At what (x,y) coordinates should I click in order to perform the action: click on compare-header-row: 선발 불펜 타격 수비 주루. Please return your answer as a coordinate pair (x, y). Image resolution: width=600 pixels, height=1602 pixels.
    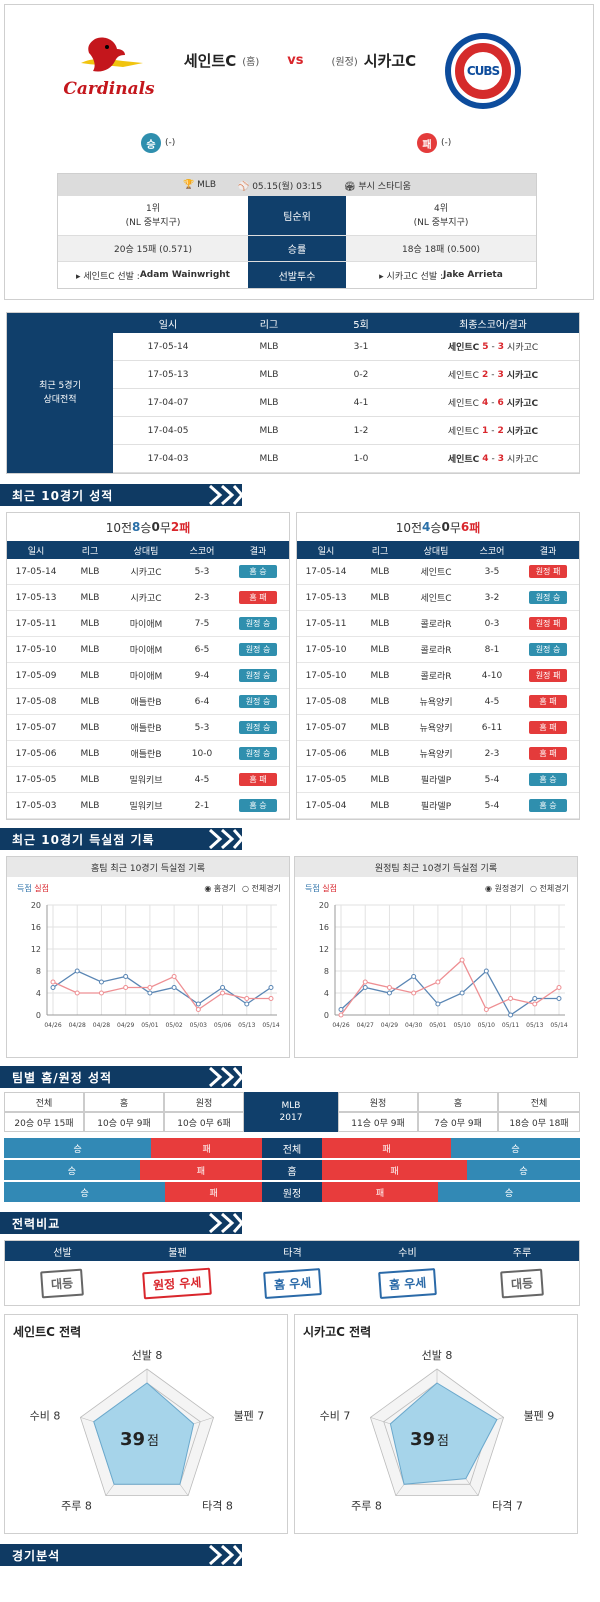
    Looking at the image, I should click on (292, 1251).